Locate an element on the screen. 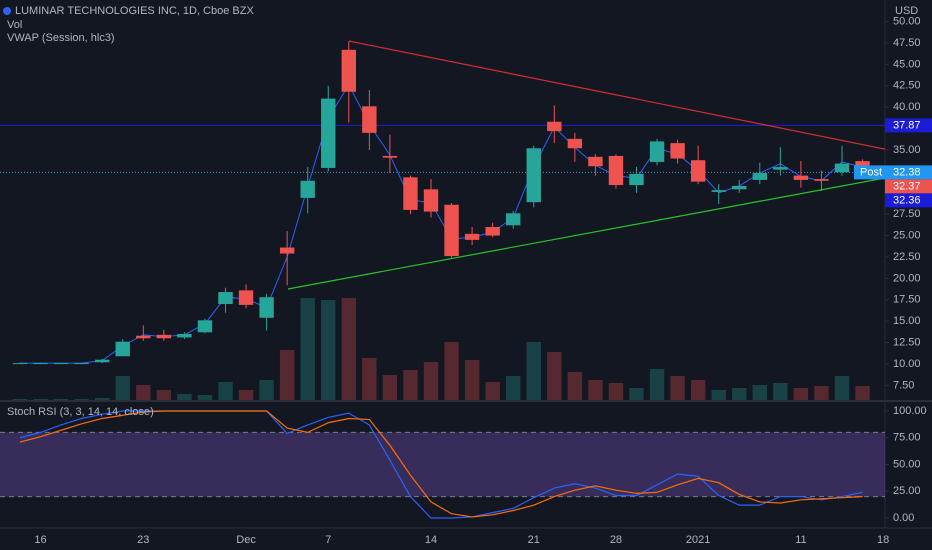 Image resolution: width=932 pixels, height=550 pixels. x-tick-label: 2021 is located at coordinates (698, 540).